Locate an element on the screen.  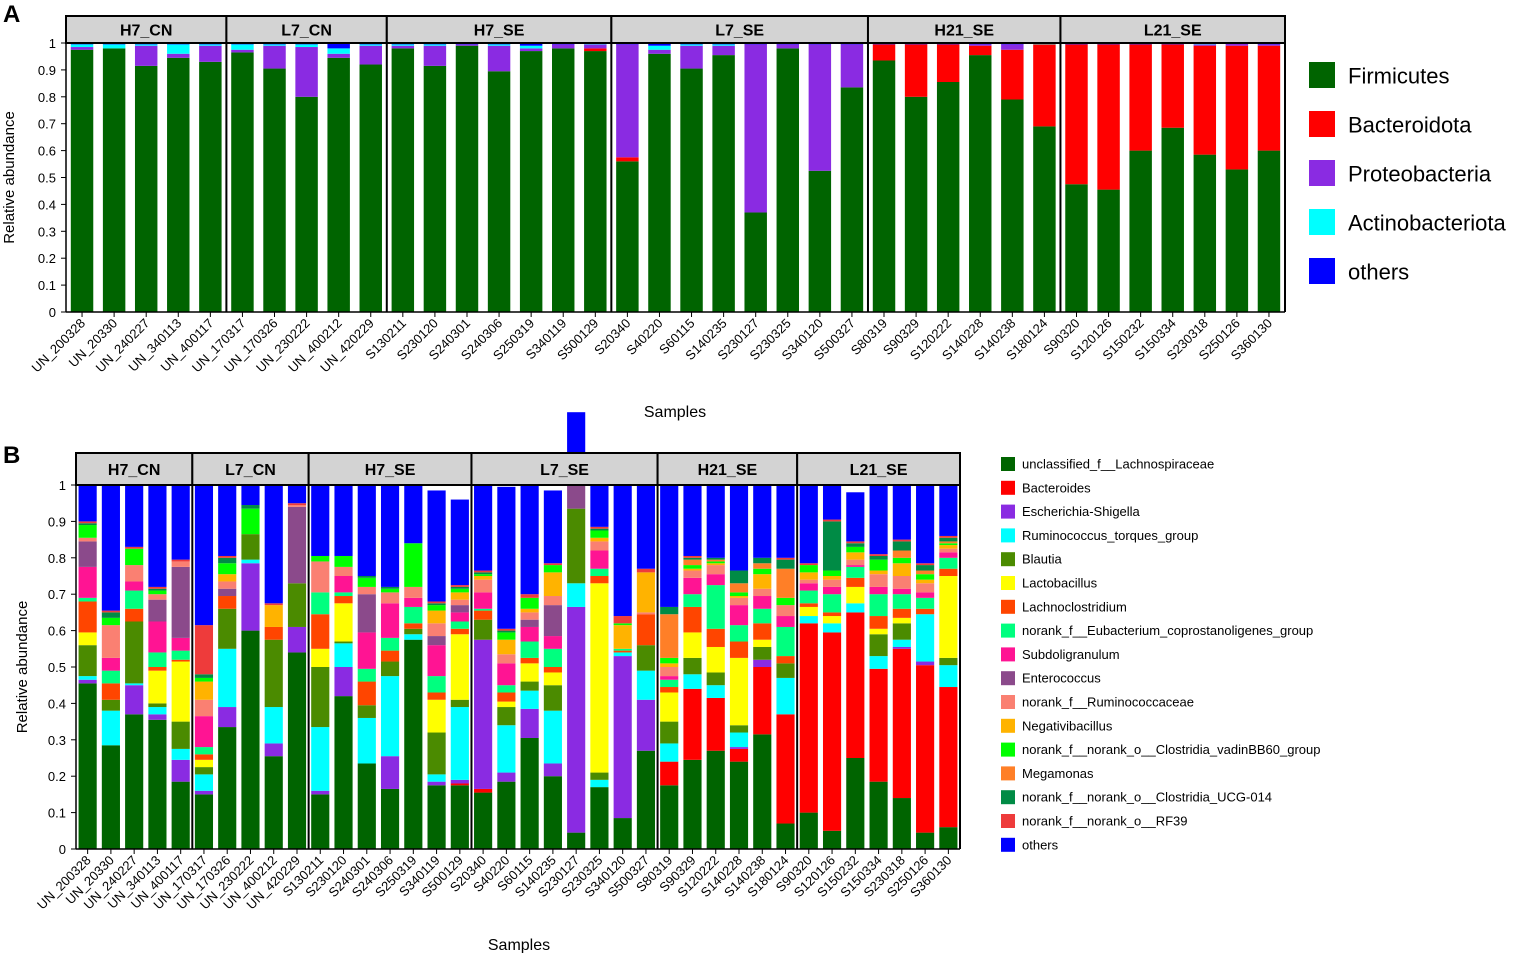
bar-segment-S140238-Bacteroidota is located at coordinates (1012, 74).